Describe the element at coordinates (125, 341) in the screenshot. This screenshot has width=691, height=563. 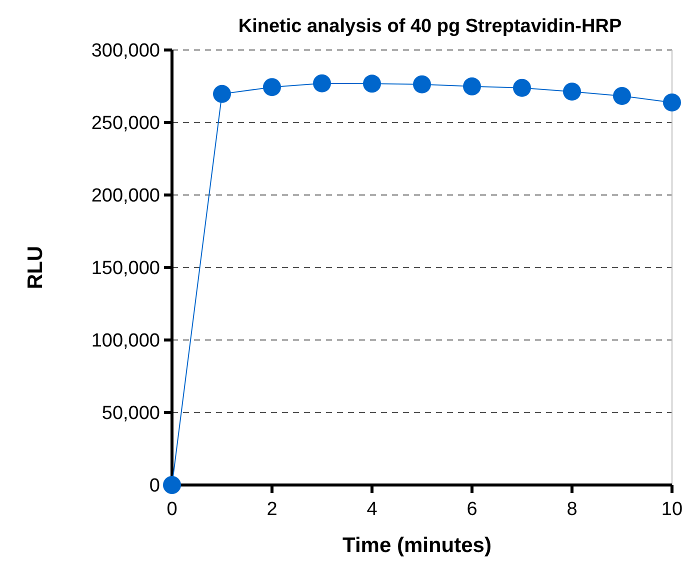
I see `y-tick-label: 100,000` at that location.